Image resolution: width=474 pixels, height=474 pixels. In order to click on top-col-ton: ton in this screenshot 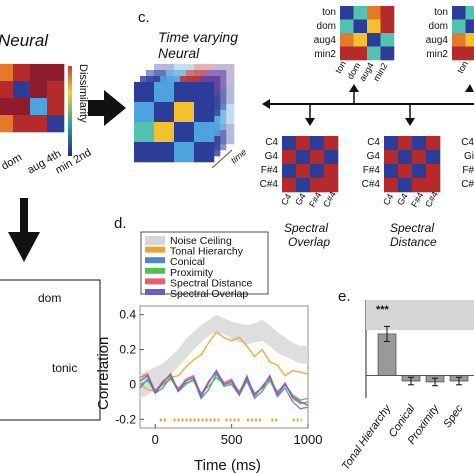, I will do `click(340, 67)`.